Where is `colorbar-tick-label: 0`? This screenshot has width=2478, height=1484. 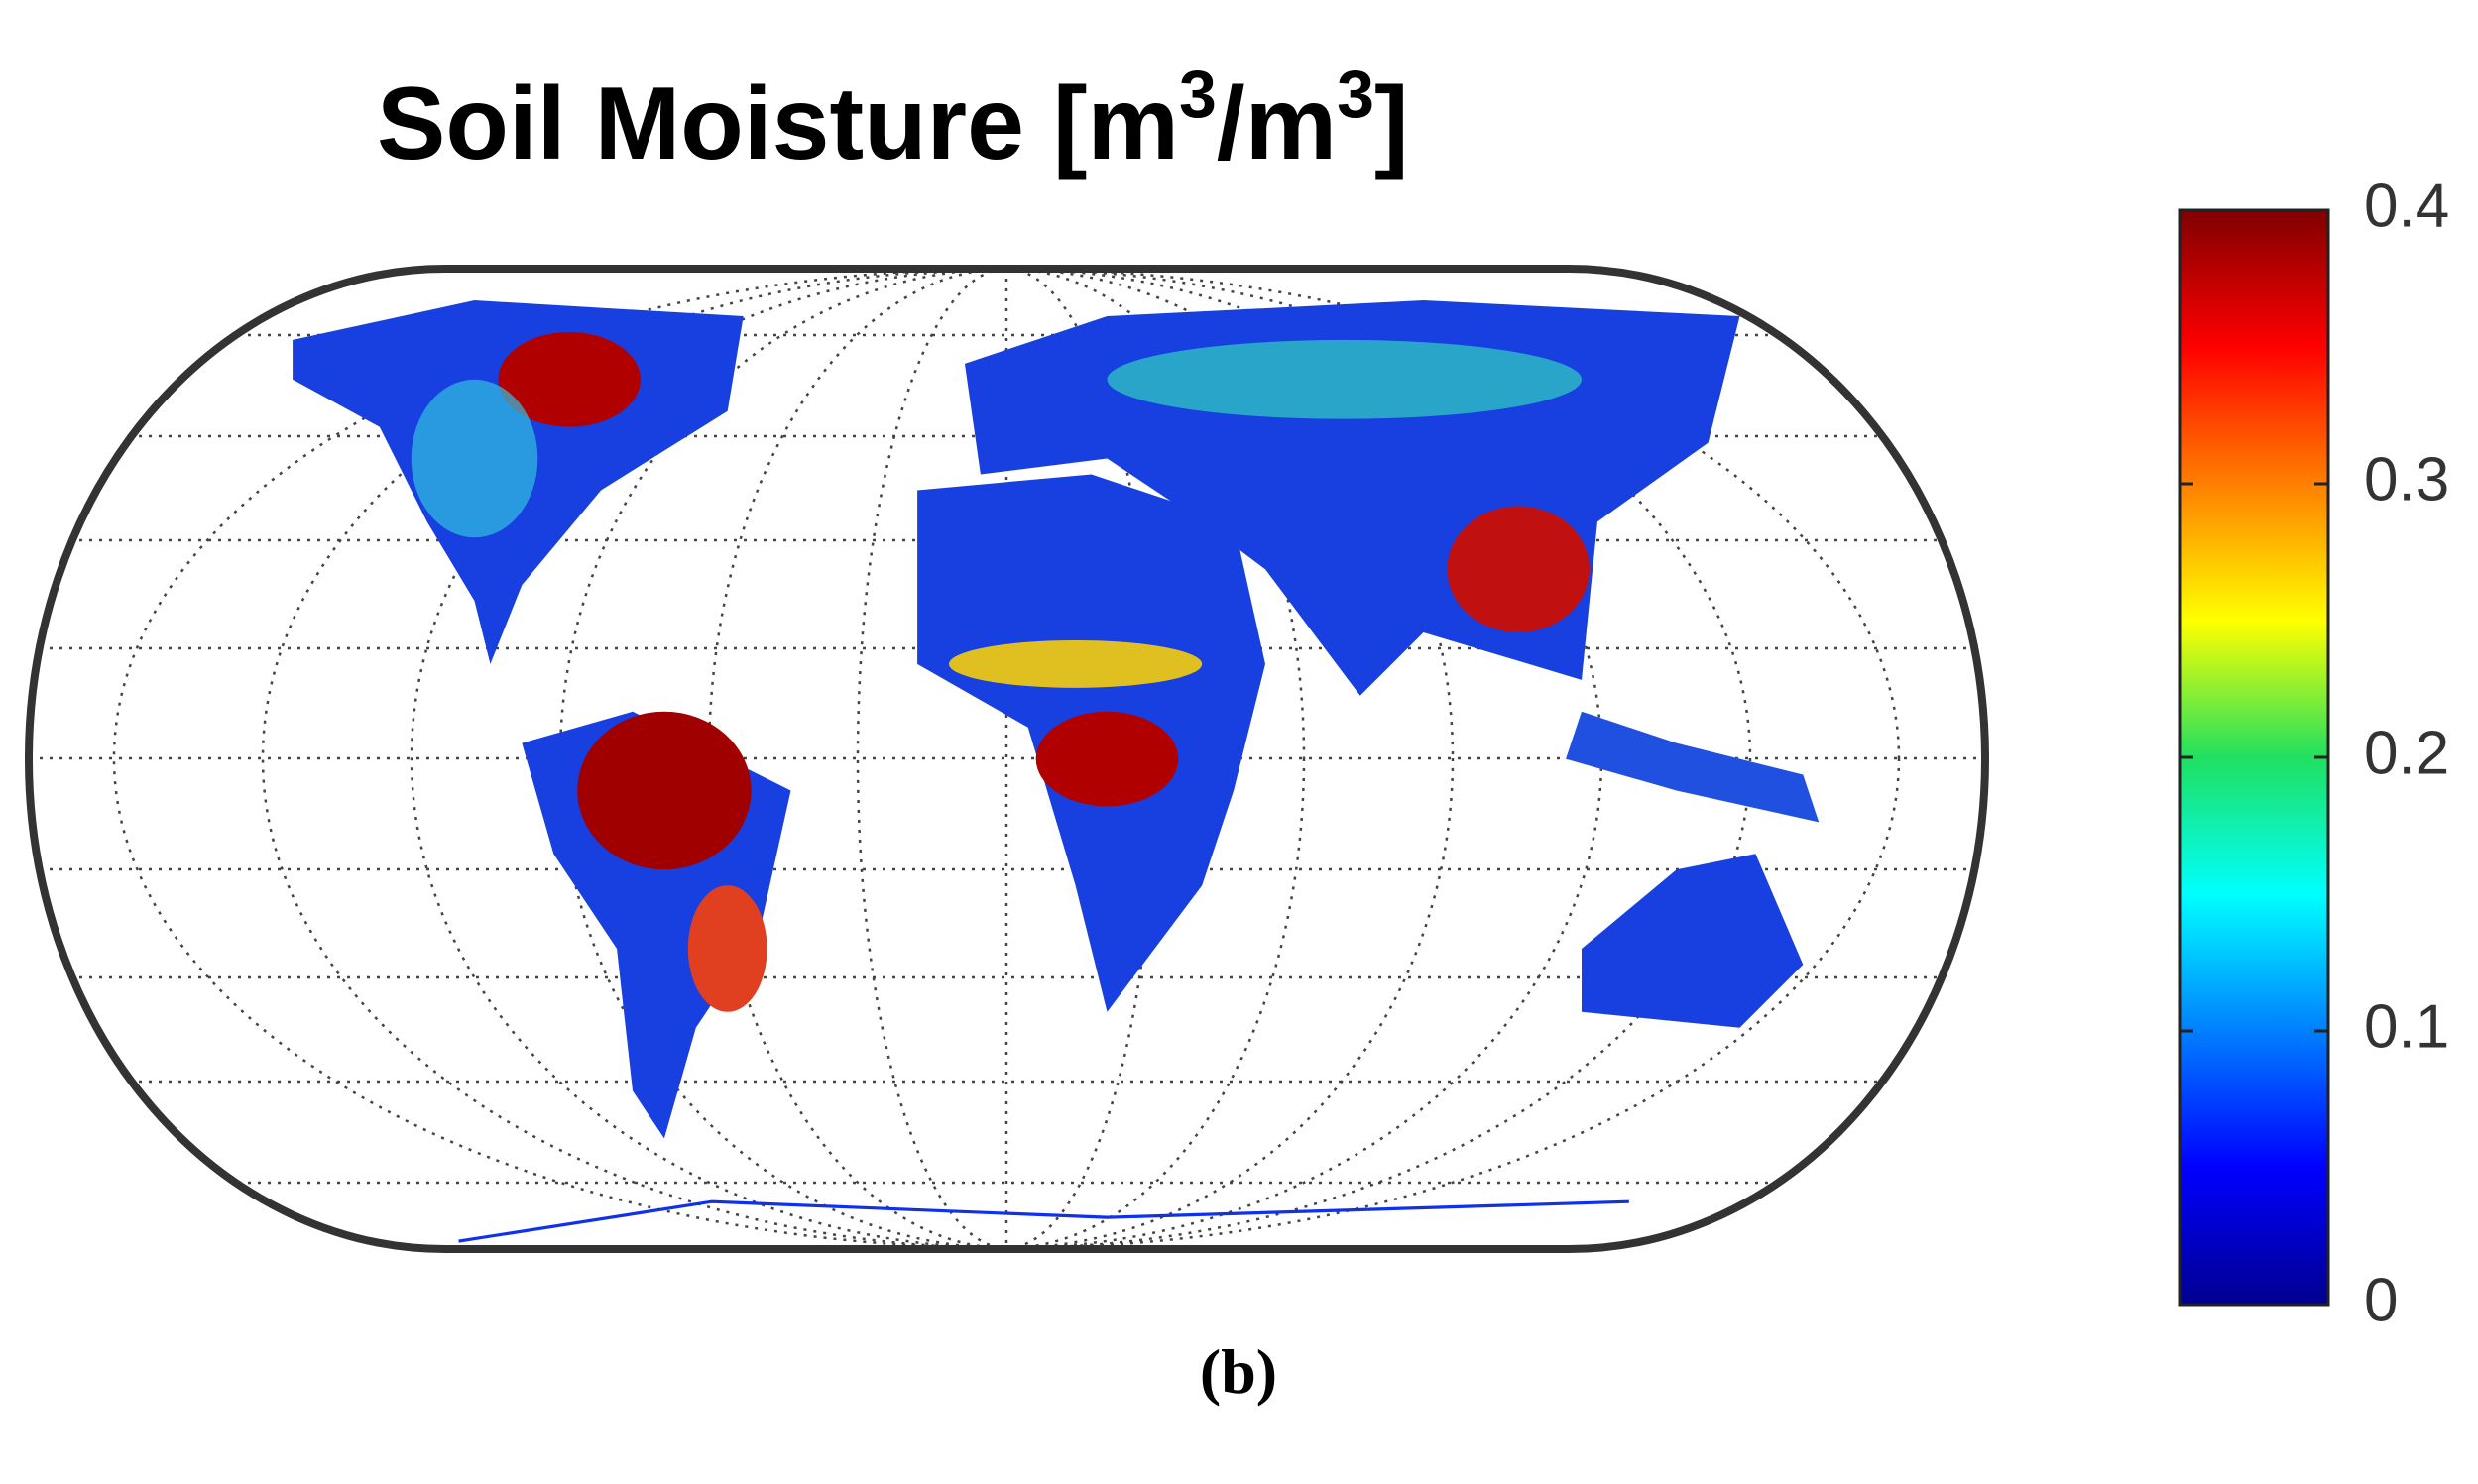 colorbar-tick-label: 0 is located at coordinates (2381, 1300).